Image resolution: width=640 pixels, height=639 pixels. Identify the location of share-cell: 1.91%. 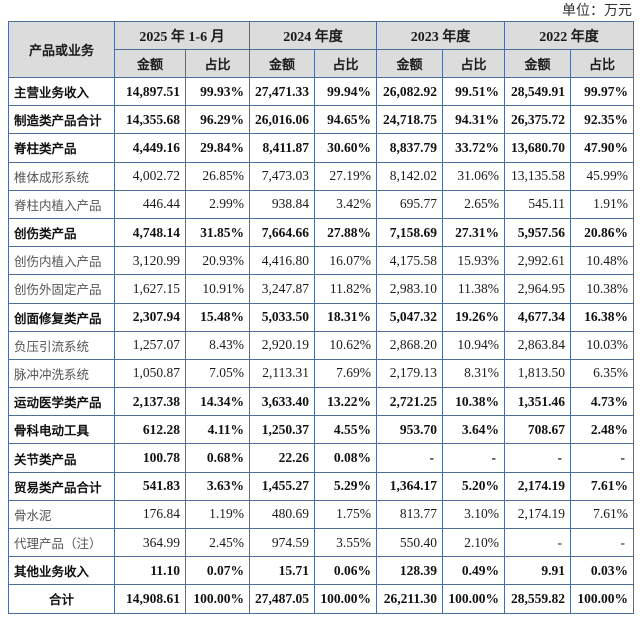
(602, 204).